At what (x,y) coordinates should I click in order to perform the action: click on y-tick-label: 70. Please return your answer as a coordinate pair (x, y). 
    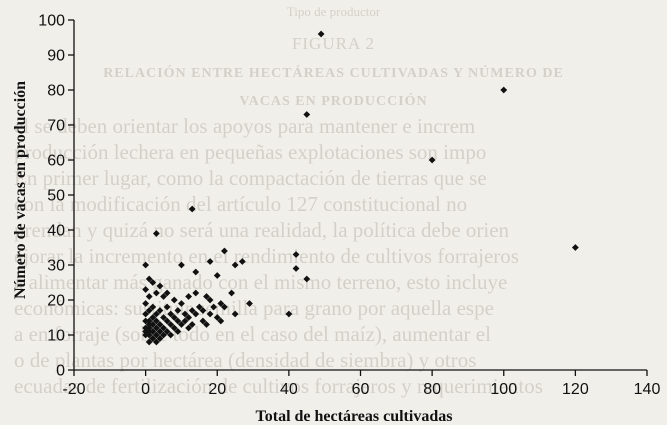
    Looking at the image, I should click on (56, 126).